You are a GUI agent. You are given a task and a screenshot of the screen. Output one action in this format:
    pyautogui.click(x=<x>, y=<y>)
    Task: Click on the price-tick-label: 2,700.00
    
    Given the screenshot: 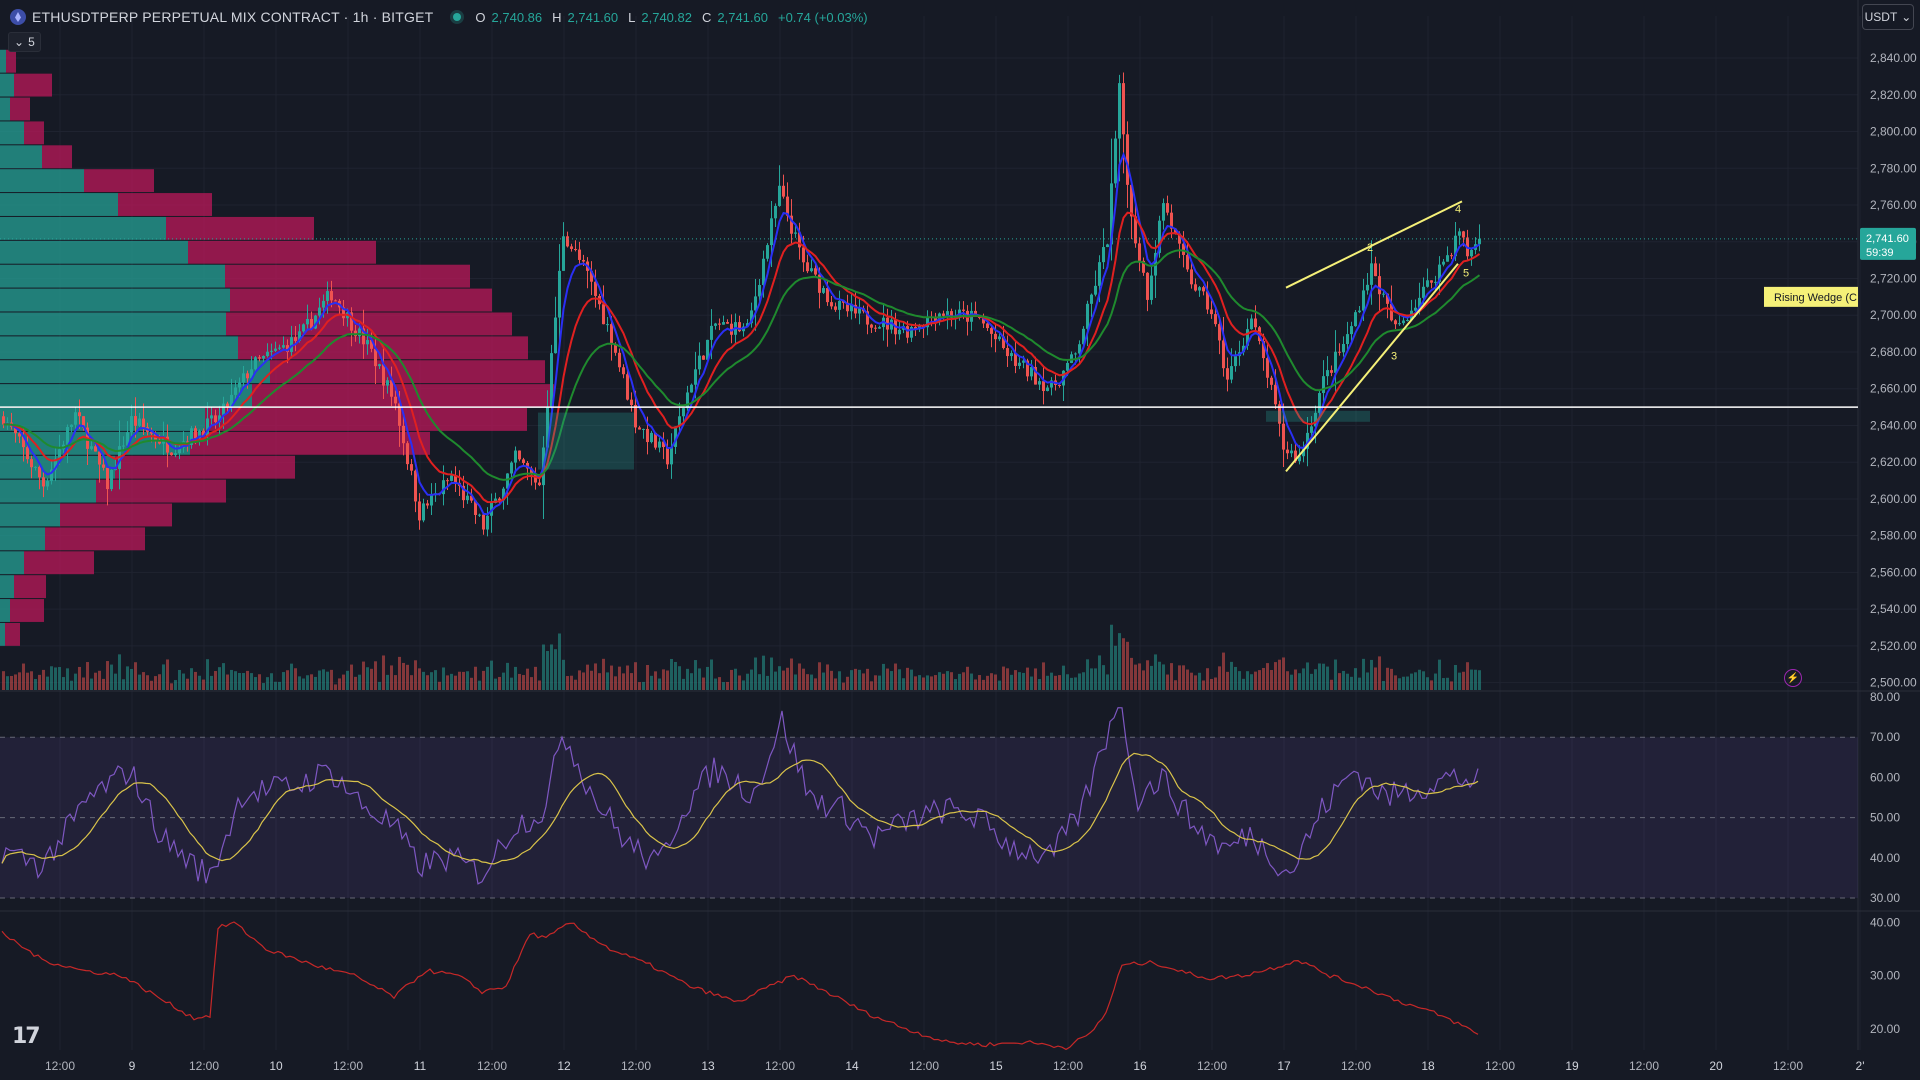 What is the action you would take?
    pyautogui.click(x=1893, y=315)
    